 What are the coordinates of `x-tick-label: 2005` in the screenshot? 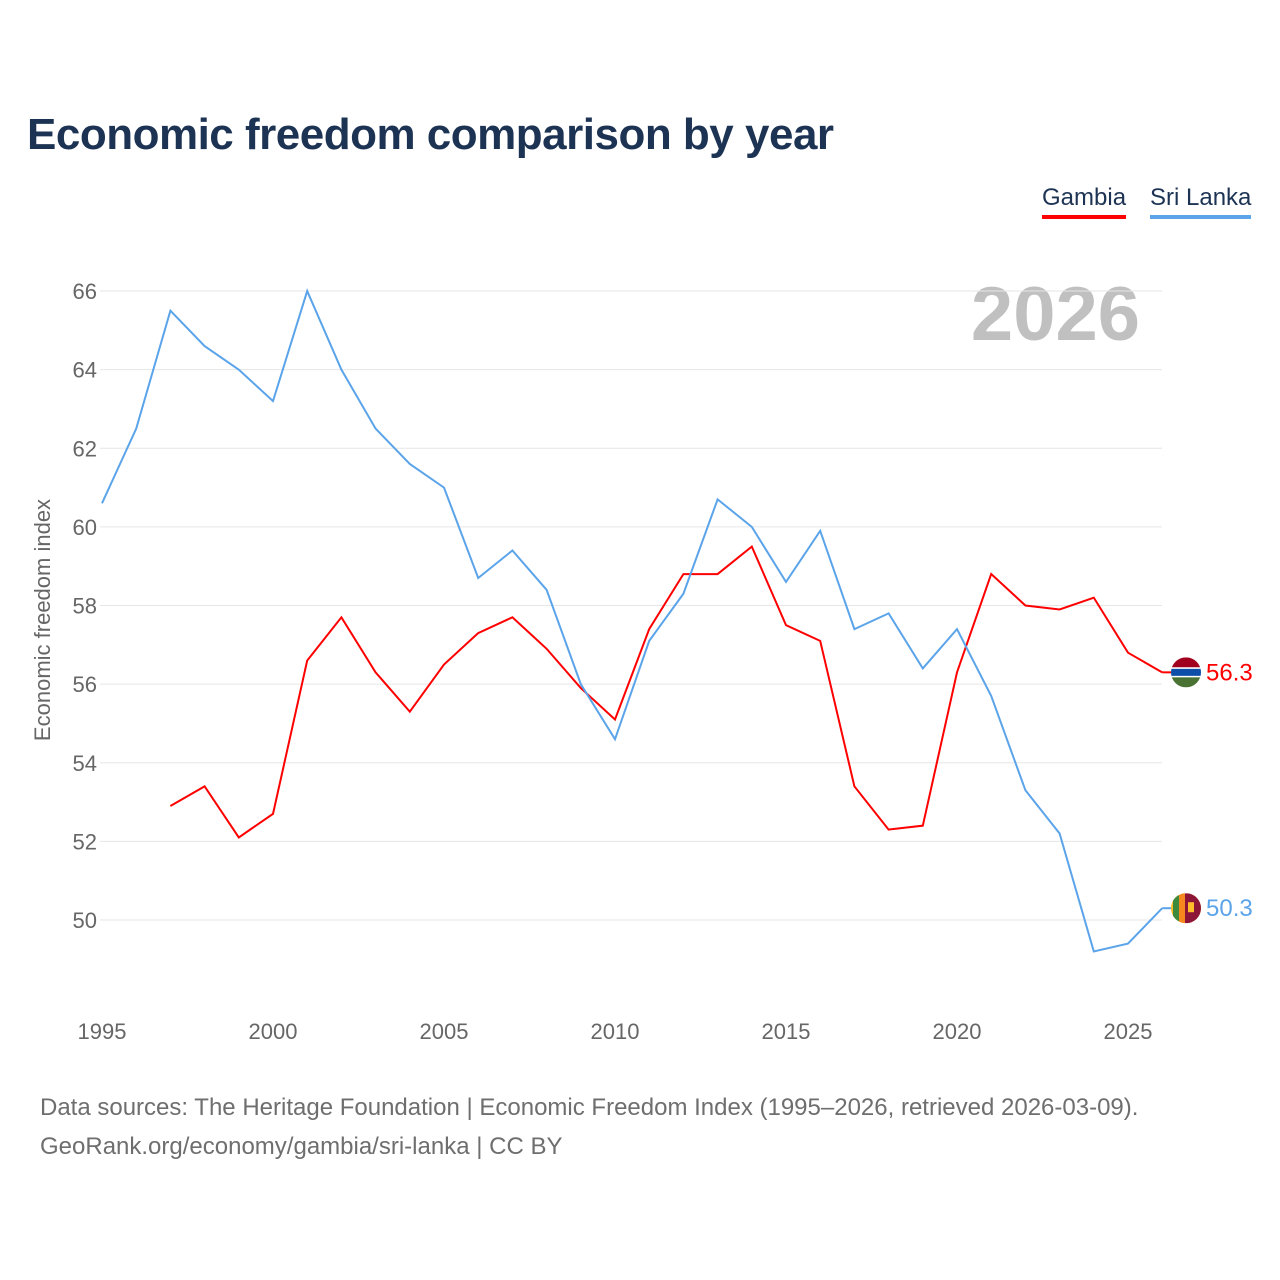 It's located at (444, 1031).